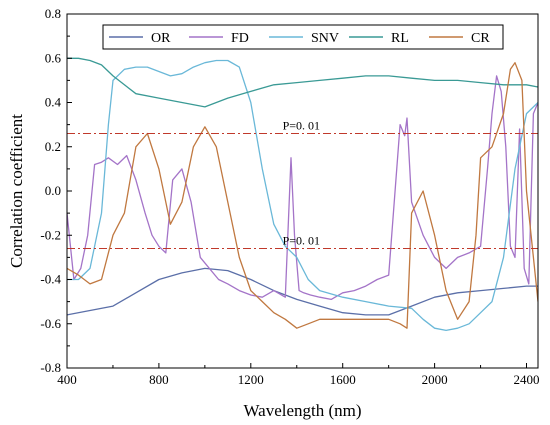 The height and width of the screenshot is (425, 550). Describe the element at coordinates (480, 38) in the screenshot. I see `legend-label-cr: CR` at that location.